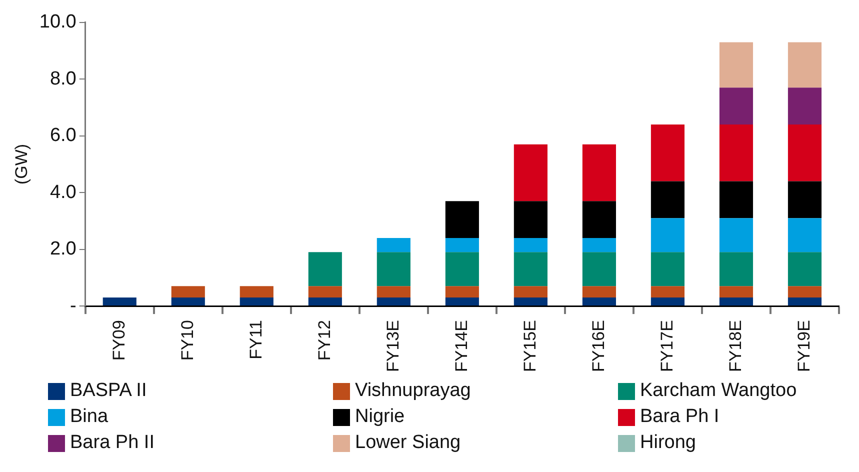 This screenshot has height=472, width=859. I want to click on legend-label: Karcham Wangtoo, so click(718, 391).